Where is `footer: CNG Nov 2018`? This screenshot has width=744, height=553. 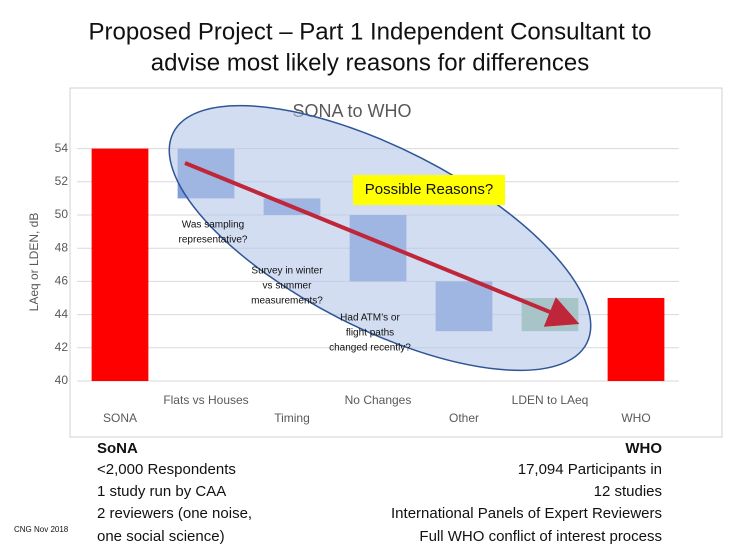 footer: CNG Nov 2018 is located at coordinates (41, 529).